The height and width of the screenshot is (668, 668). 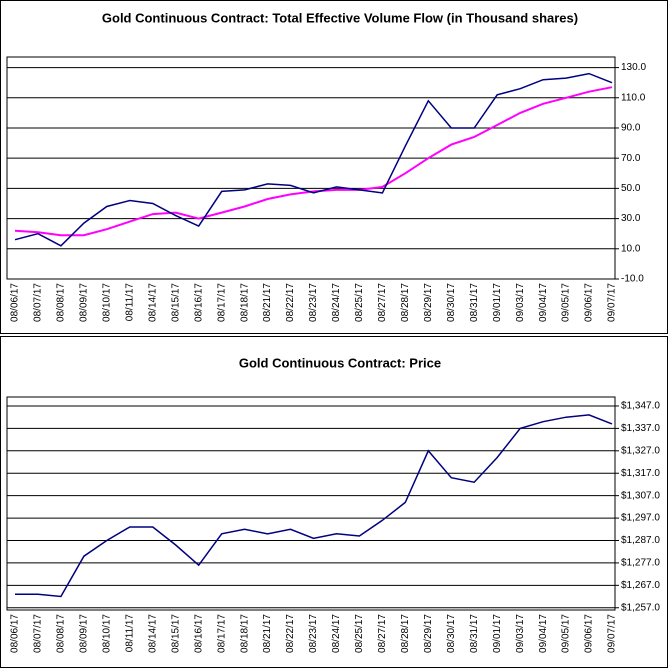 What do you see at coordinates (632, 279) in the screenshot?
I see `y-tick-label: -10.0` at bounding box center [632, 279].